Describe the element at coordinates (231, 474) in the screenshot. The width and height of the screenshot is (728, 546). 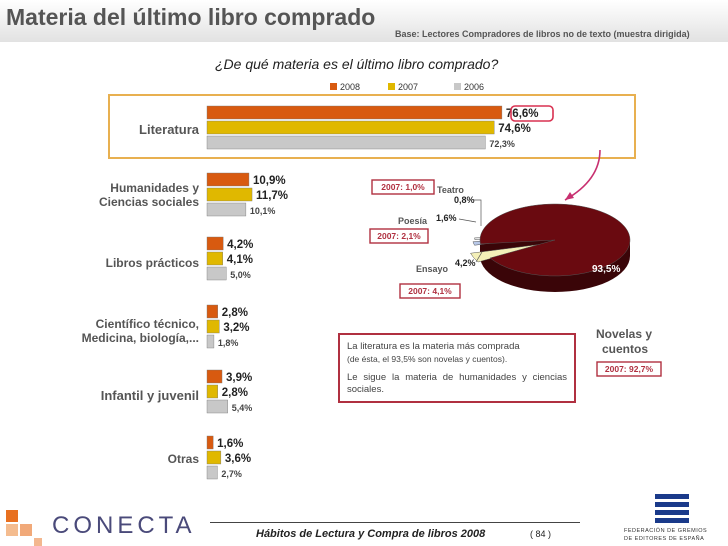
I see `data-label: 2,7%` at that location.